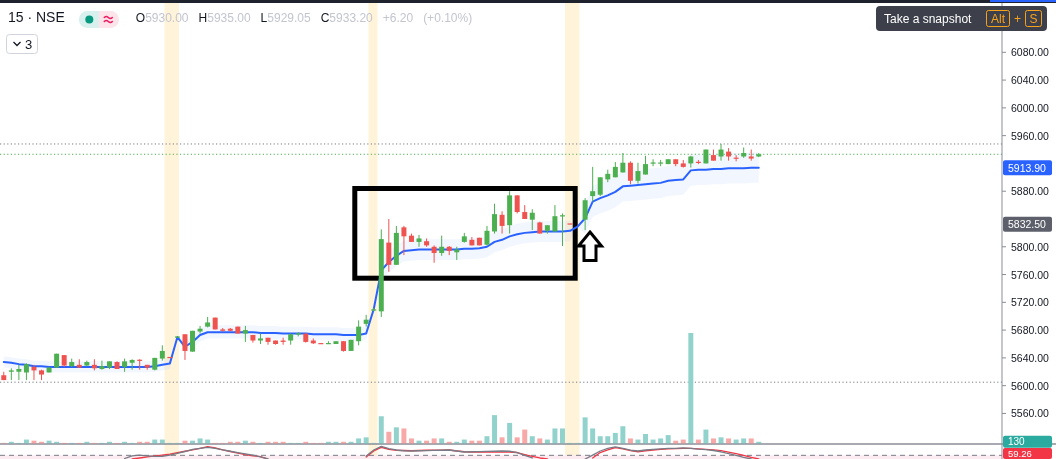 The width and height of the screenshot is (1056, 459). Describe the element at coordinates (998, 18) in the screenshot. I see `text: Alt` at that location.